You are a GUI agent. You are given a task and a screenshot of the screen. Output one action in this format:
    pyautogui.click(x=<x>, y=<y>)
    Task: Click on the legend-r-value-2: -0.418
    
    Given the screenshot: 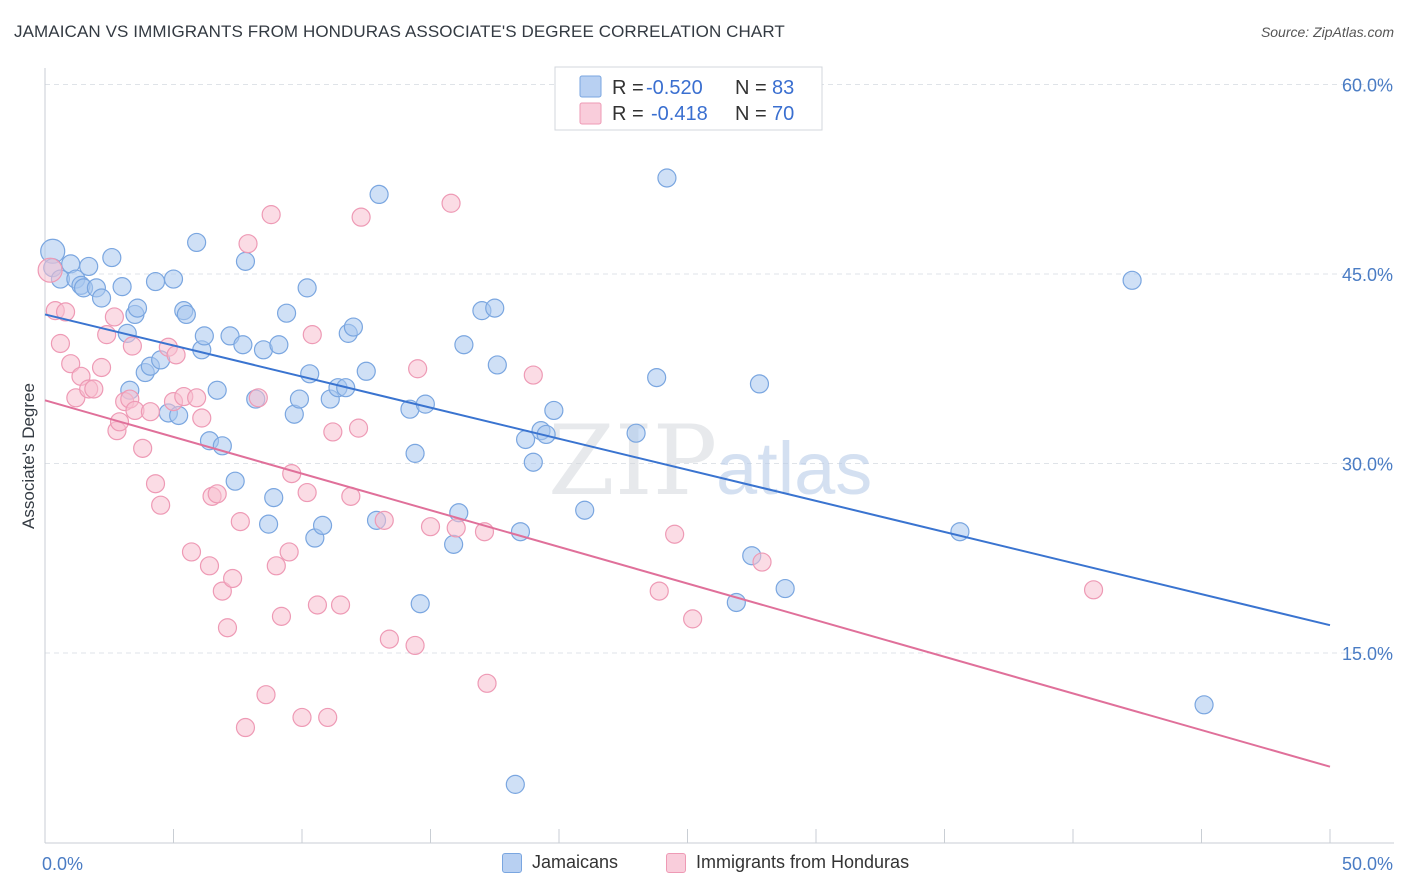 What is the action you would take?
    pyautogui.click(x=679, y=114)
    